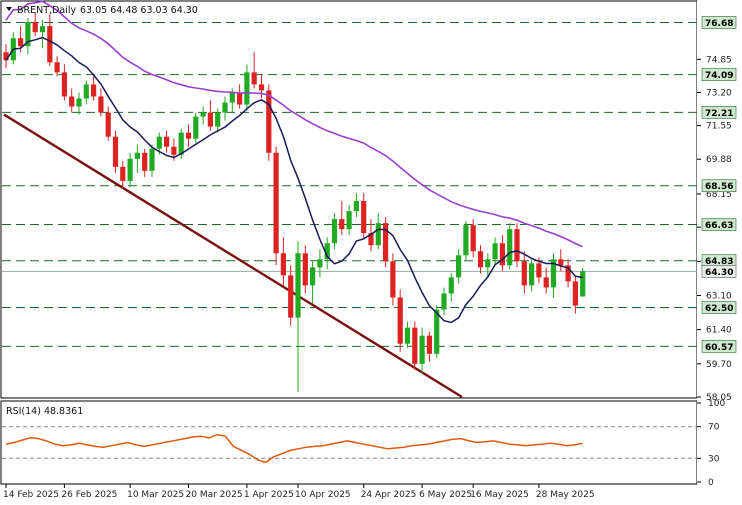 This screenshot has height=505, width=742. What do you see at coordinates (719, 60) in the screenshot?
I see `y-tick-label: 74.85` at bounding box center [719, 60].